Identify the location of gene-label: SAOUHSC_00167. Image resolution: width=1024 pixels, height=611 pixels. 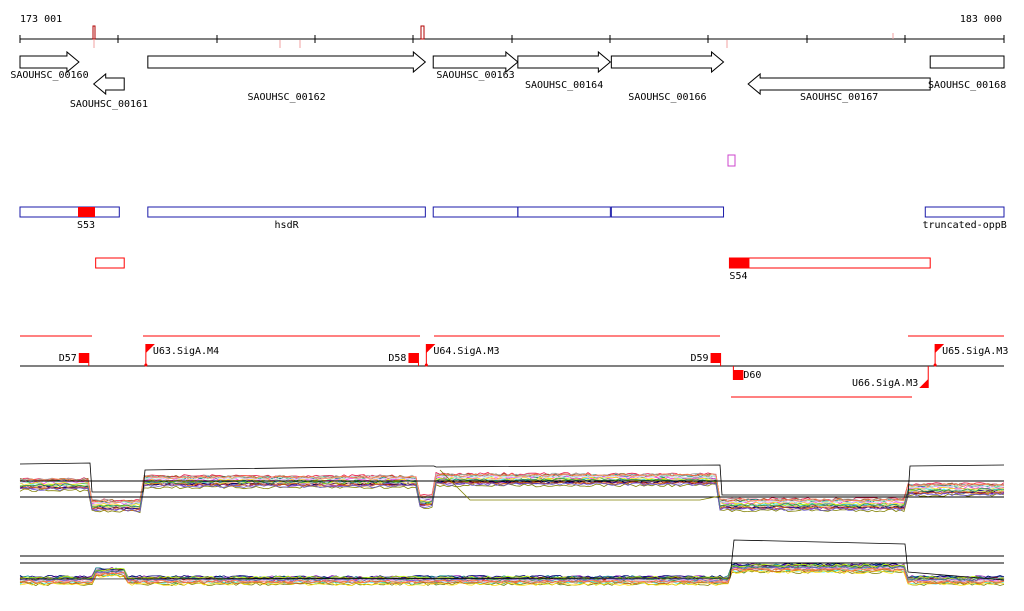
(839, 97).